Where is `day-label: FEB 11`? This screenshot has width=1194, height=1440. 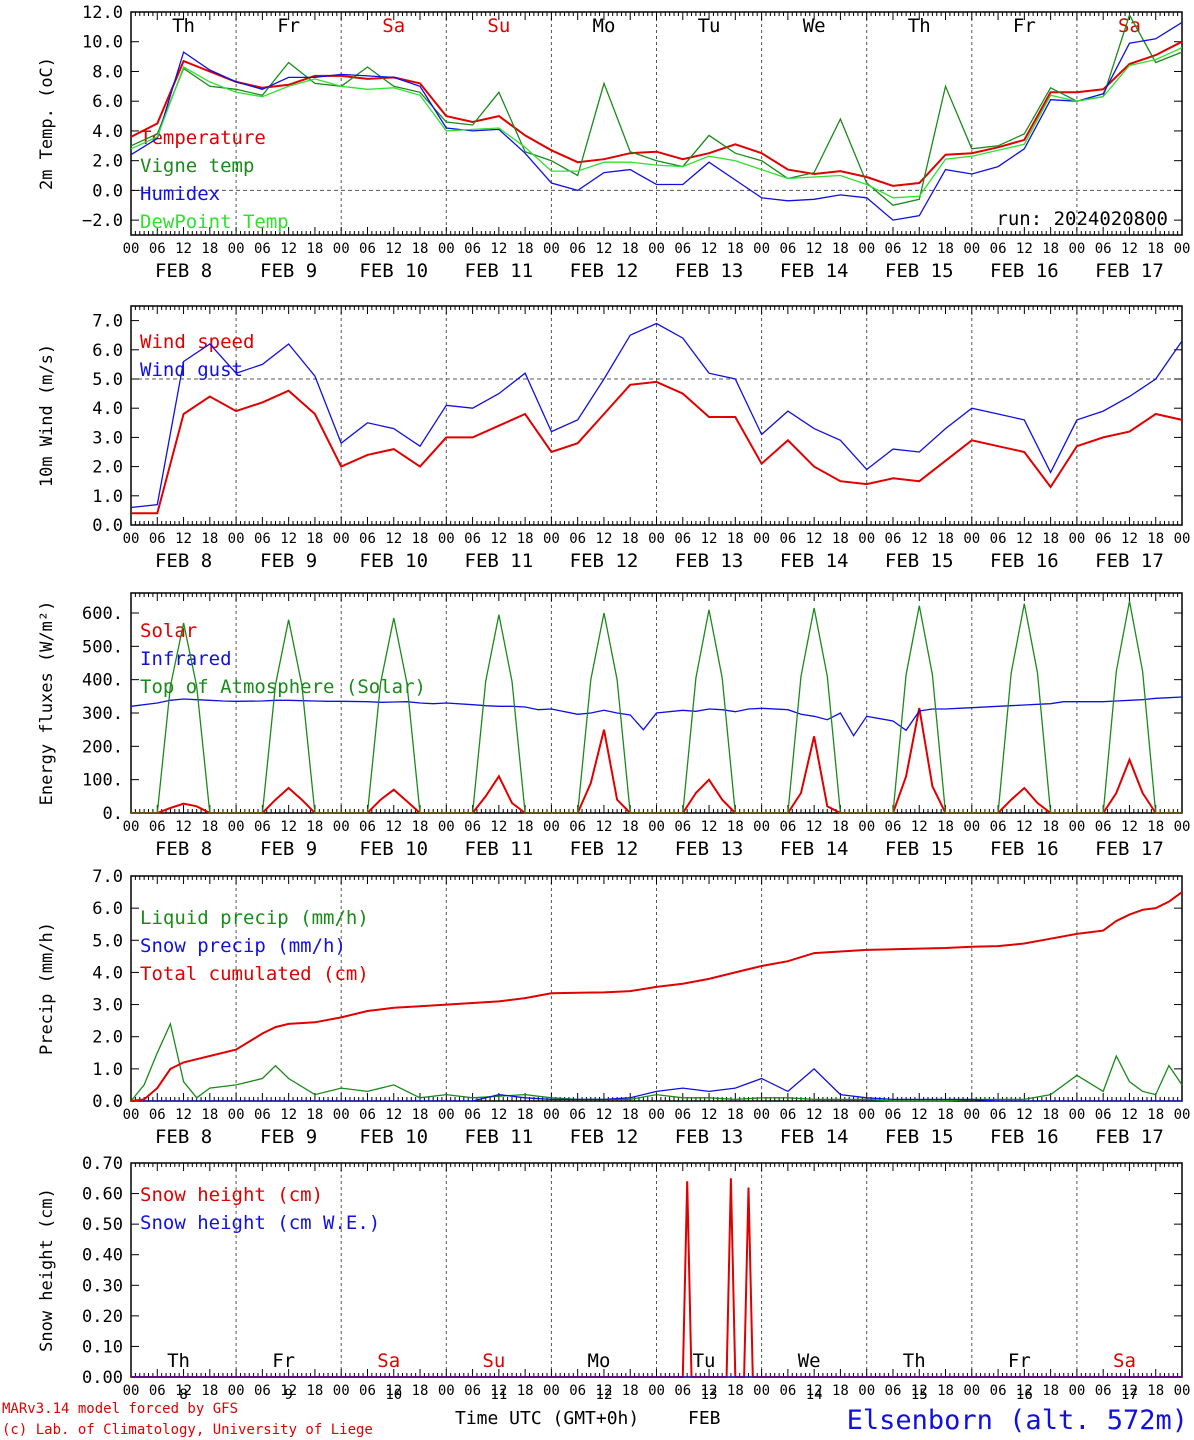 day-label: FEB 11 is located at coordinates (499, 561).